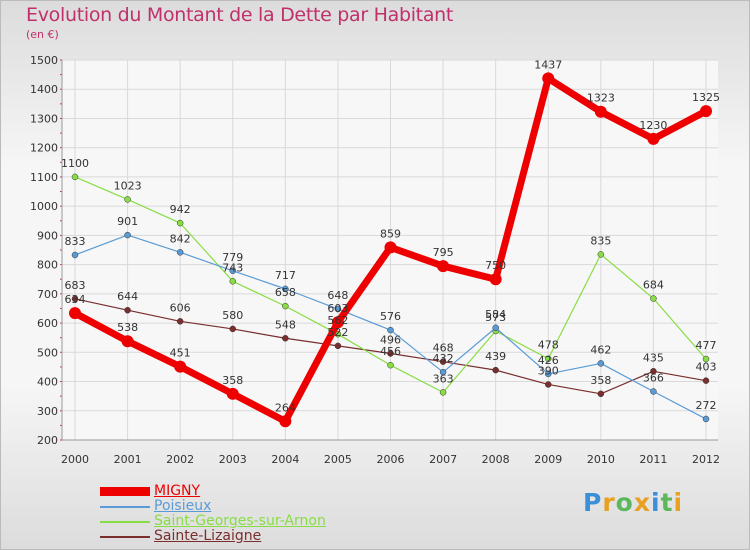  Describe the element at coordinates (47, 323) in the screenshot. I see `y-tick-label: 600` at that location.